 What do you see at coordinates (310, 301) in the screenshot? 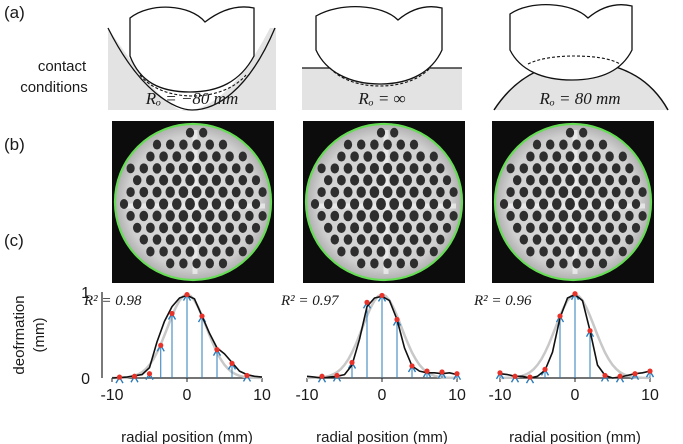
I see `r-squared-label: R² = 0.97` at bounding box center [310, 301].